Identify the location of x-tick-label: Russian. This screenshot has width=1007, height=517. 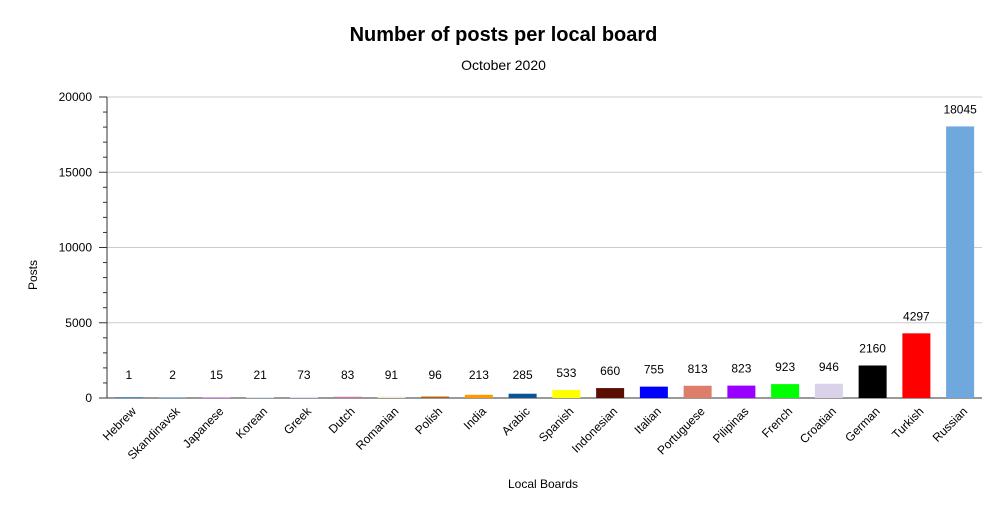
(950, 424).